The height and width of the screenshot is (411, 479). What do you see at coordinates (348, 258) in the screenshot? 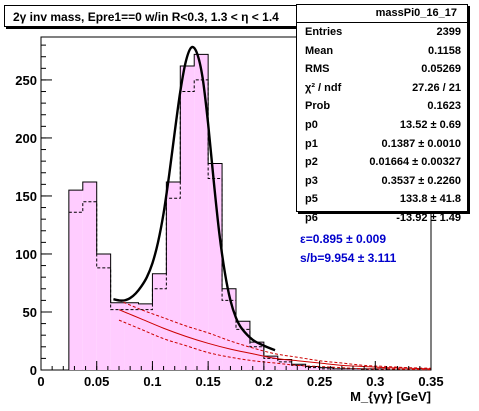
I see `signal-background-annotation: s/b=9.954 ± 3.111` at bounding box center [348, 258].